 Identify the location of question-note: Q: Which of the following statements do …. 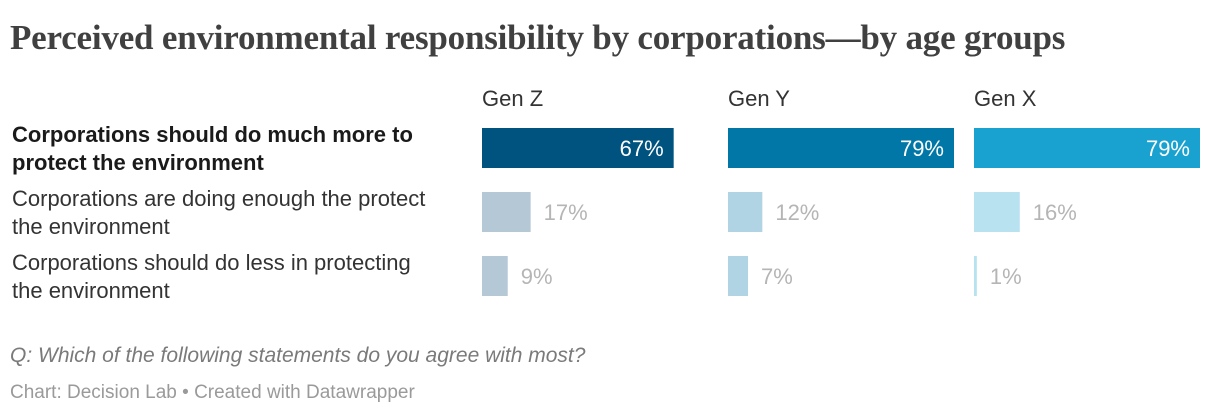
(298, 355).